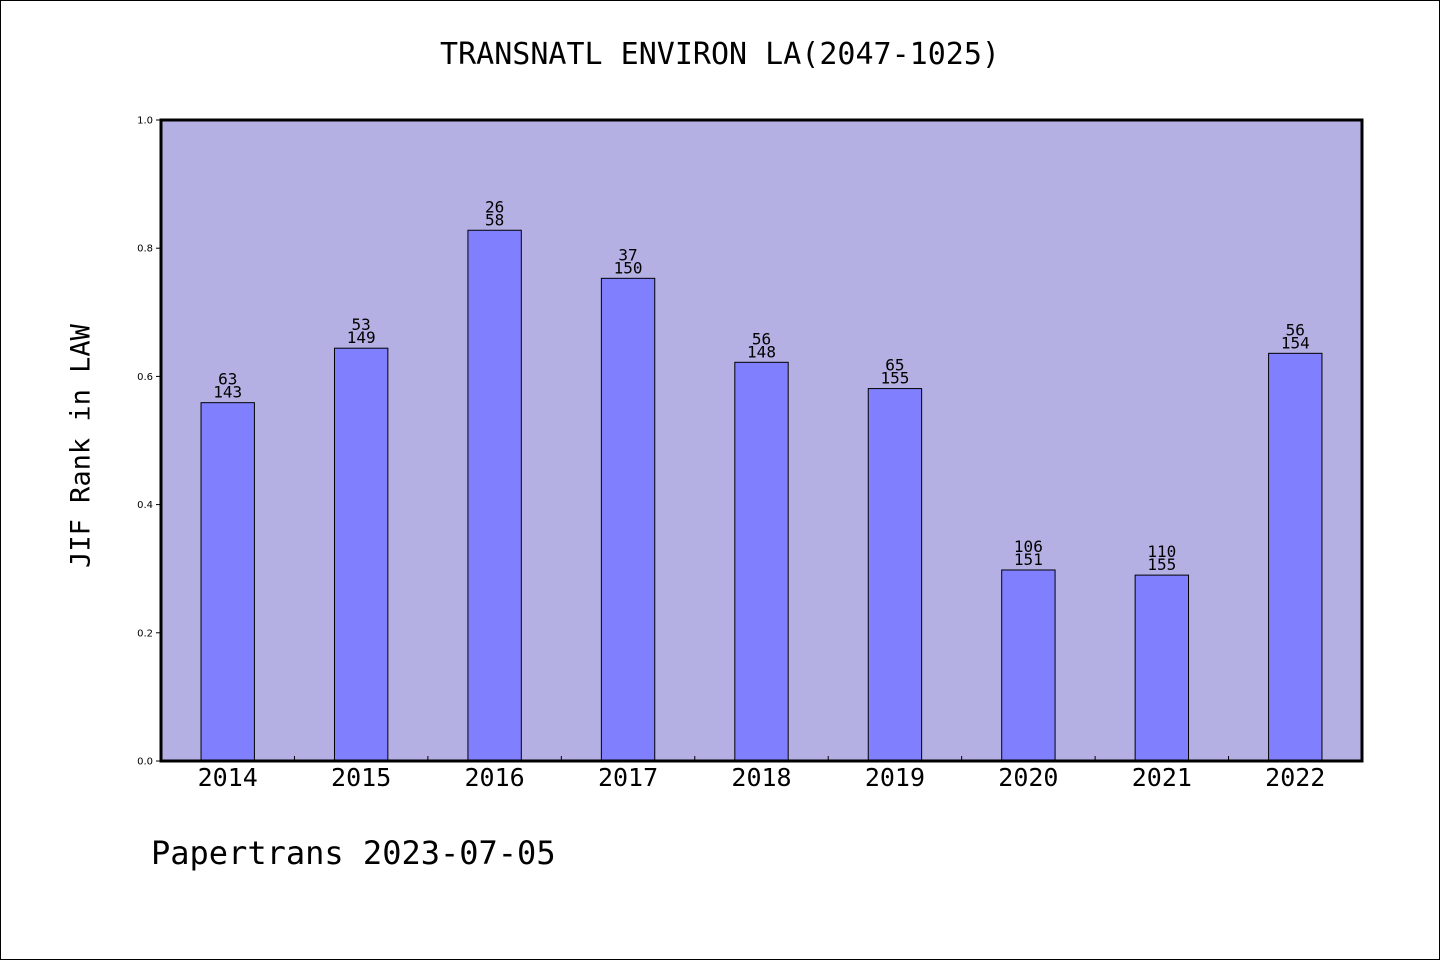 This screenshot has height=960, width=1440. Describe the element at coordinates (227, 582) in the screenshot. I see `bar-2014` at that location.